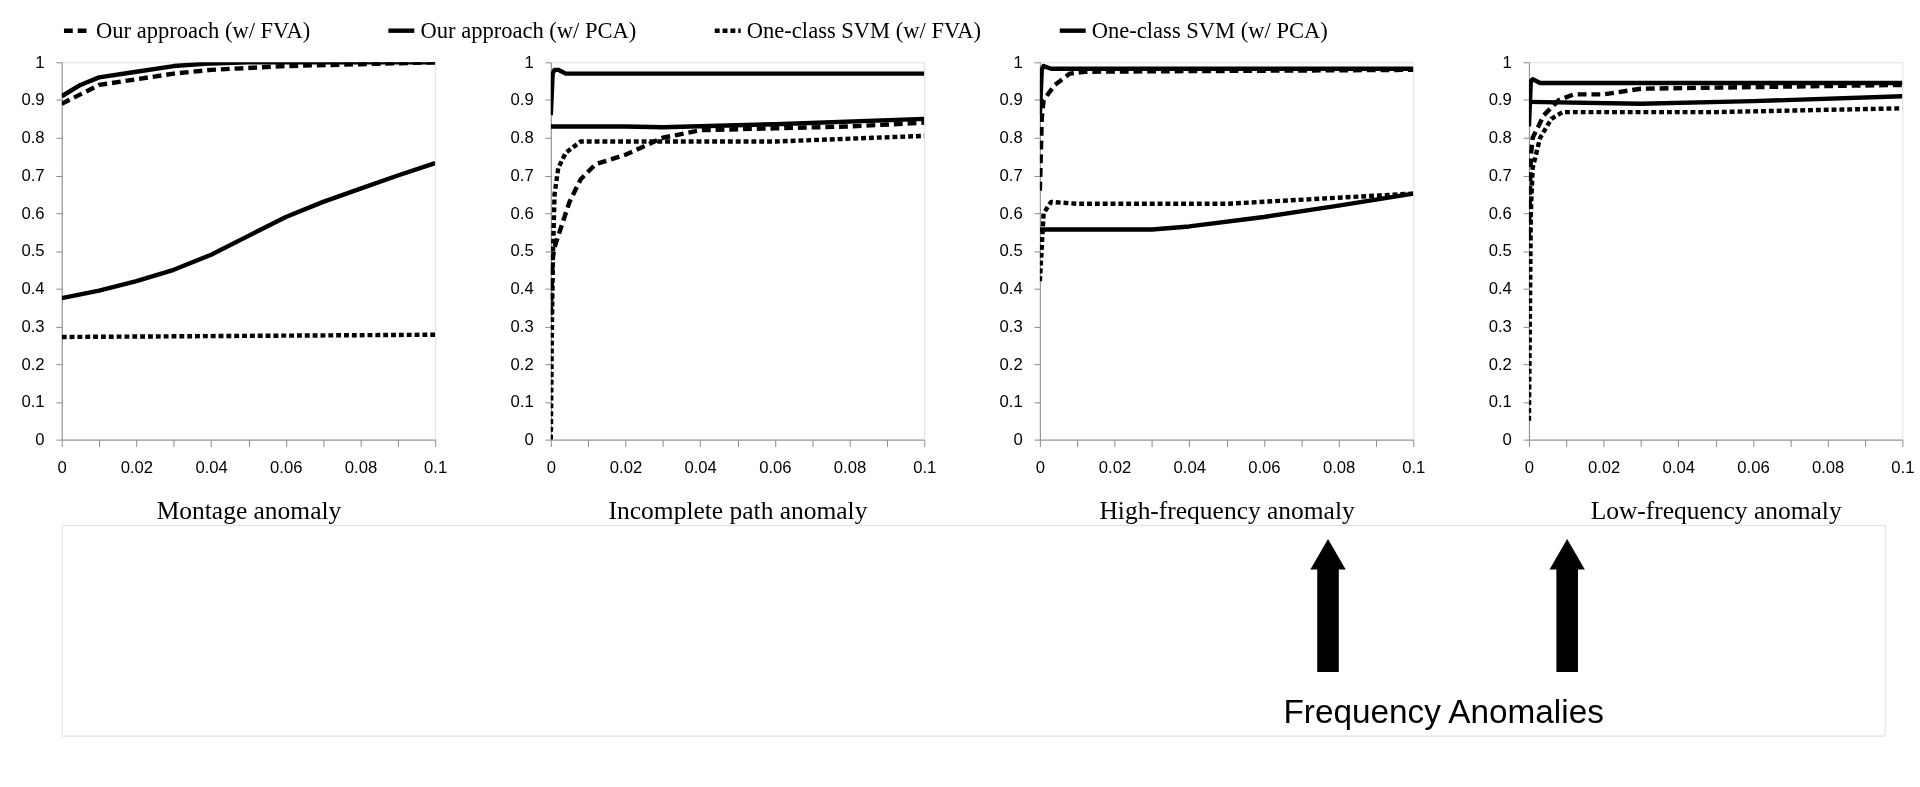 The width and height of the screenshot is (1920, 787). What do you see at coordinates (249, 510) in the screenshot?
I see `x-axis-title: Montage anomaly` at bounding box center [249, 510].